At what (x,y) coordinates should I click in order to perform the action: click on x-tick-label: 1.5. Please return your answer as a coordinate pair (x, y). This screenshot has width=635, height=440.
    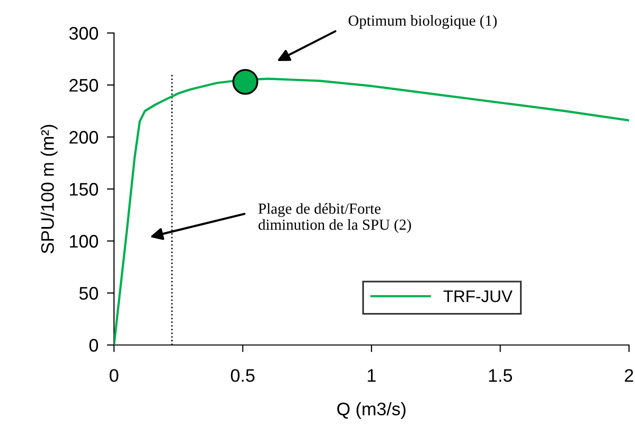
    Looking at the image, I should click on (500, 375).